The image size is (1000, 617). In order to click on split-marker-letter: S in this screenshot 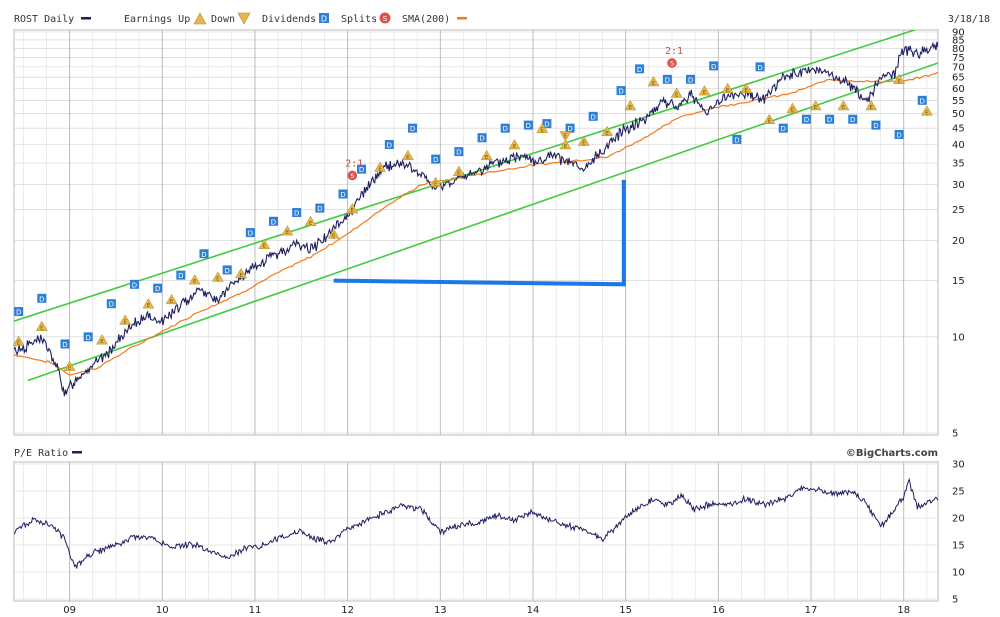, I will do `click(672, 63)`.